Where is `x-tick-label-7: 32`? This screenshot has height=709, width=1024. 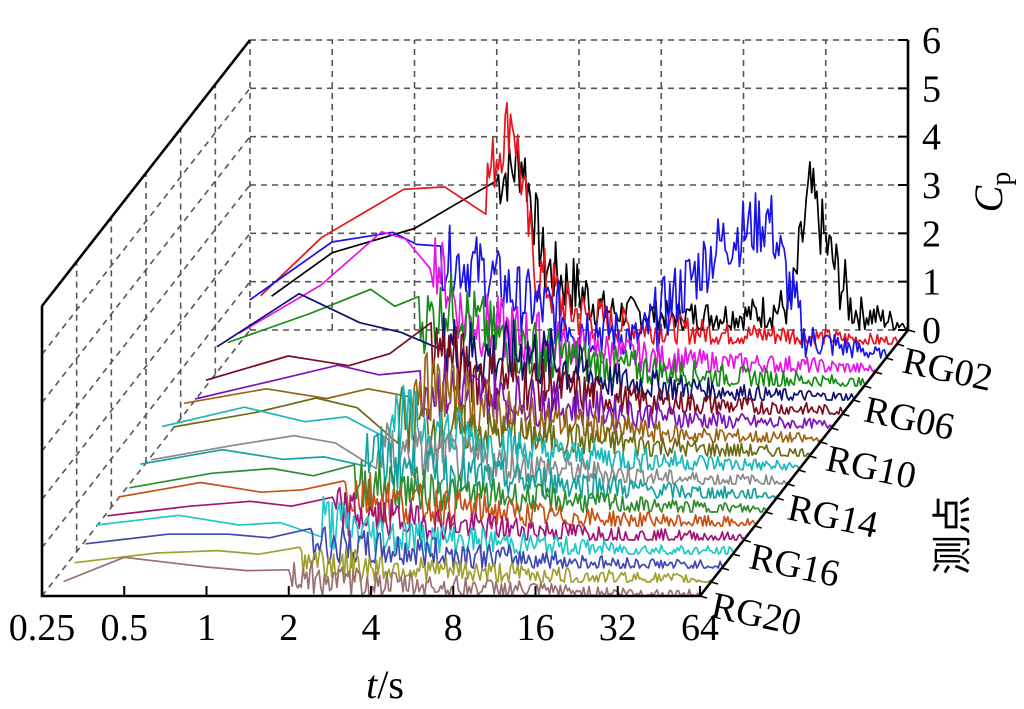 x-tick-label-7: 32 is located at coordinates (618, 628).